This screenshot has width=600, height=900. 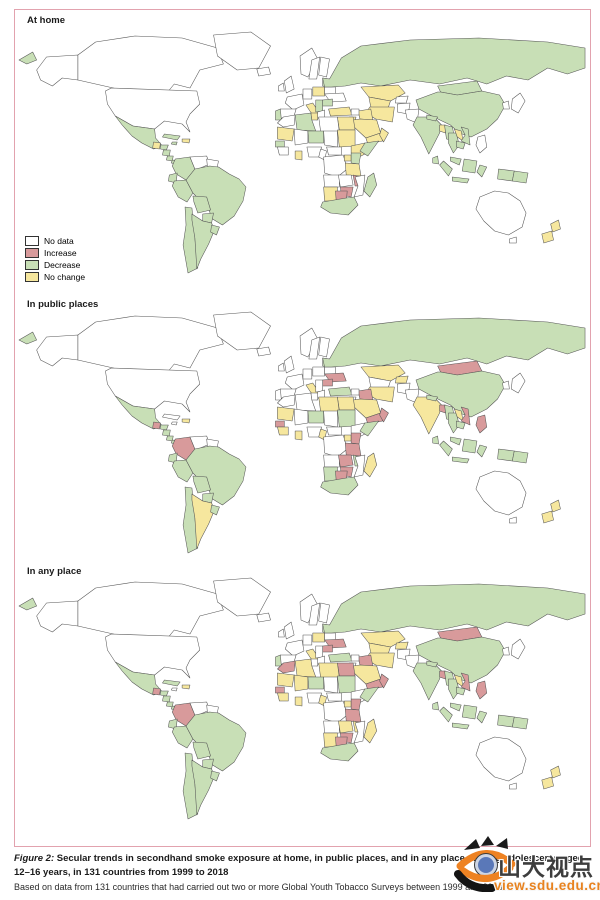 What do you see at coordinates (327, 648) in the screenshot?
I see `region-romania` at bounding box center [327, 648].